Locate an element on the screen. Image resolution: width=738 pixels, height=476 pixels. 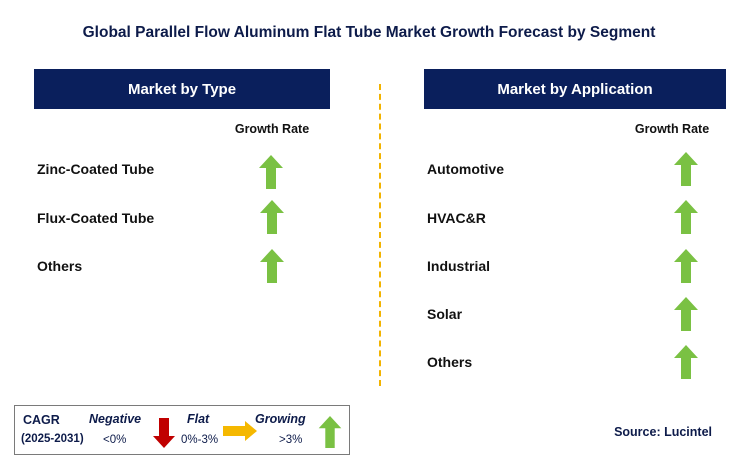
legend-negative-range: <0% is located at coordinates (115, 440).